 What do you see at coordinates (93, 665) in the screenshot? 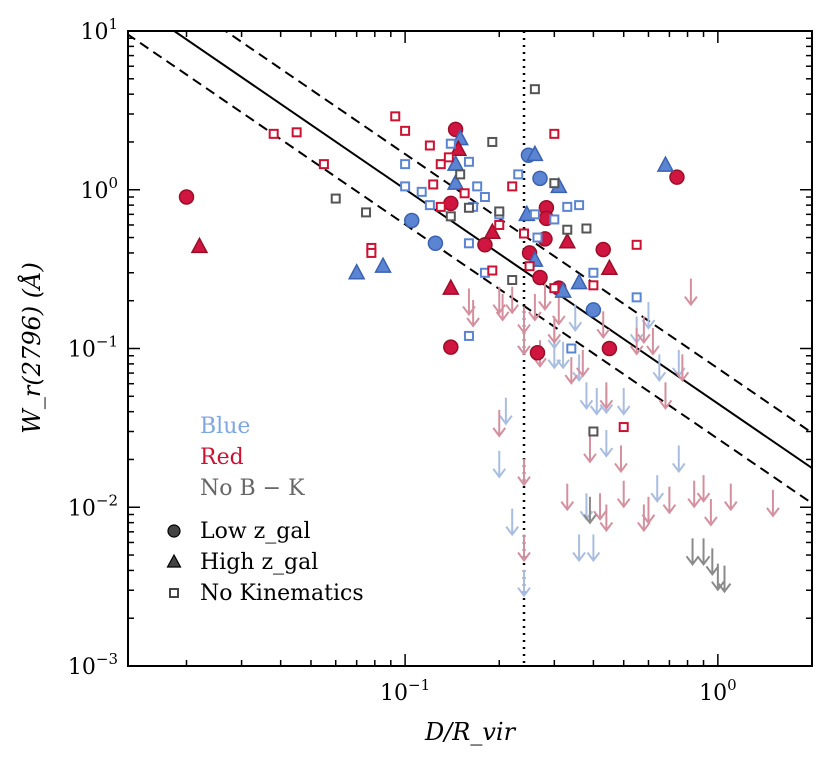
I see `y-tick-label: 10⁻³` at bounding box center [93, 665].